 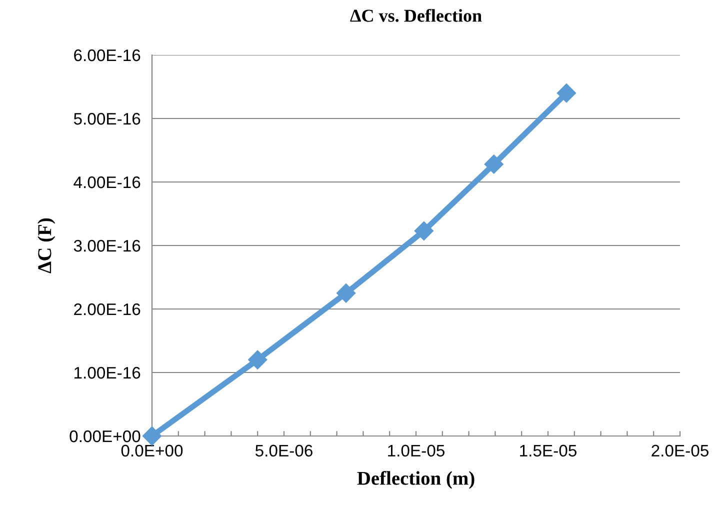 What do you see at coordinates (107, 372) in the screenshot?
I see `y-tick-label: 1.00E-16` at bounding box center [107, 372].